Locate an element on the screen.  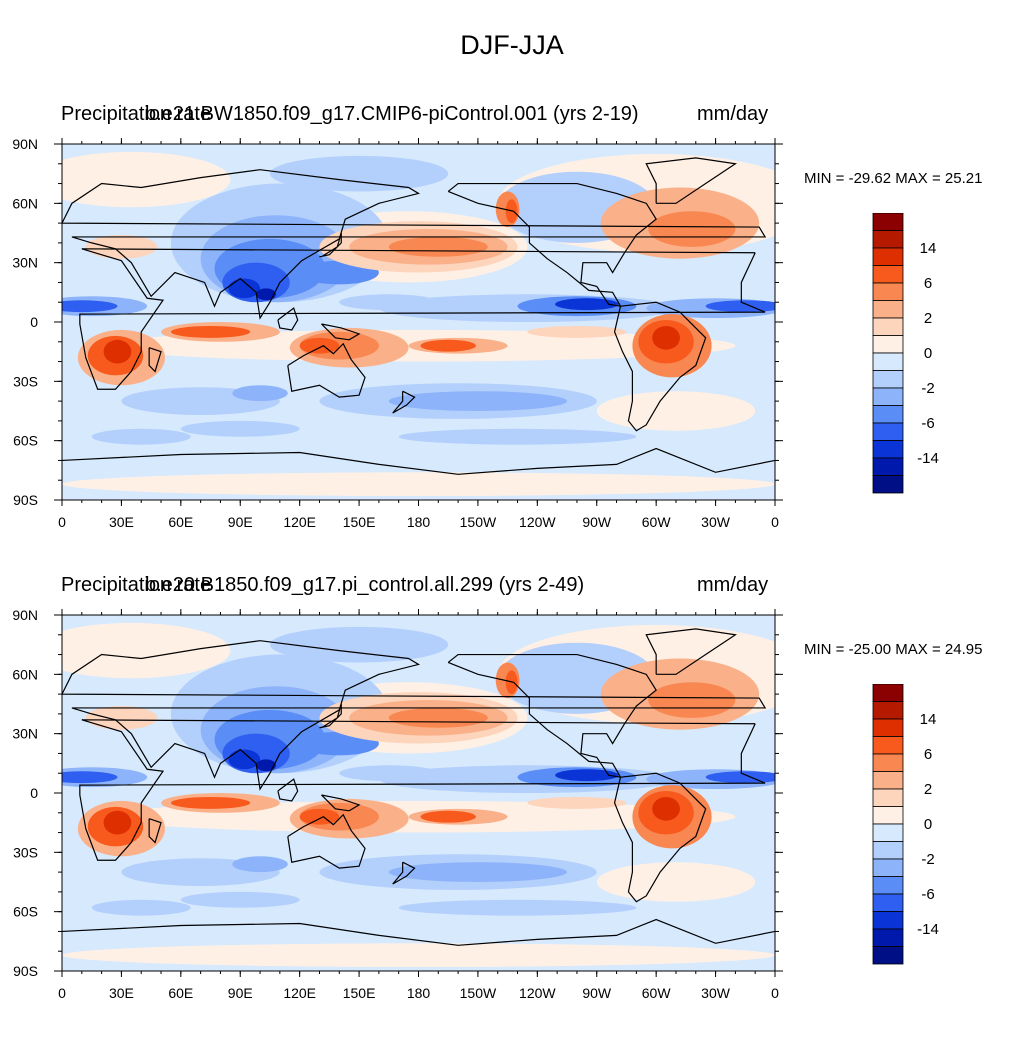
colorbar-label: 0 is located at coordinates (928, 353).